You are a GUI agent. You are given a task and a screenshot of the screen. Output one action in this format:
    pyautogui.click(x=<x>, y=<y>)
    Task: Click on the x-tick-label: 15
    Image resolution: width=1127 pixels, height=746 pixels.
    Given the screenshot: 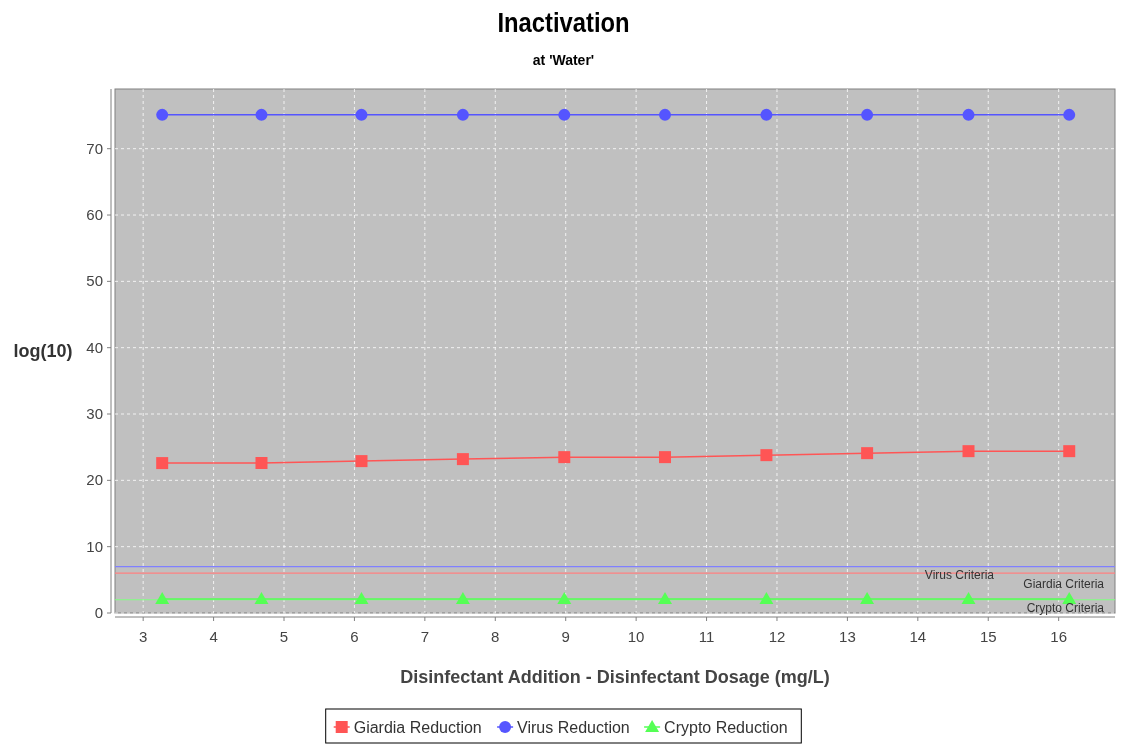 What is the action you would take?
    pyautogui.click(x=988, y=636)
    